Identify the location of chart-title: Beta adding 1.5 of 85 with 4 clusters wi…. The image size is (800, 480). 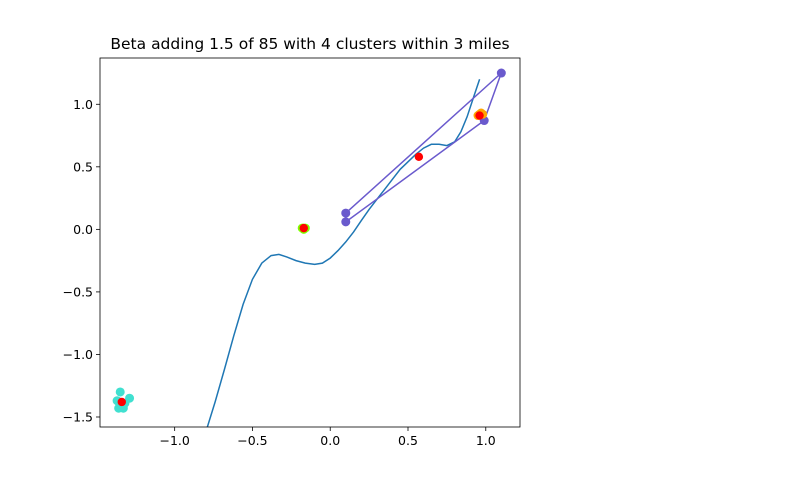
(309, 44).